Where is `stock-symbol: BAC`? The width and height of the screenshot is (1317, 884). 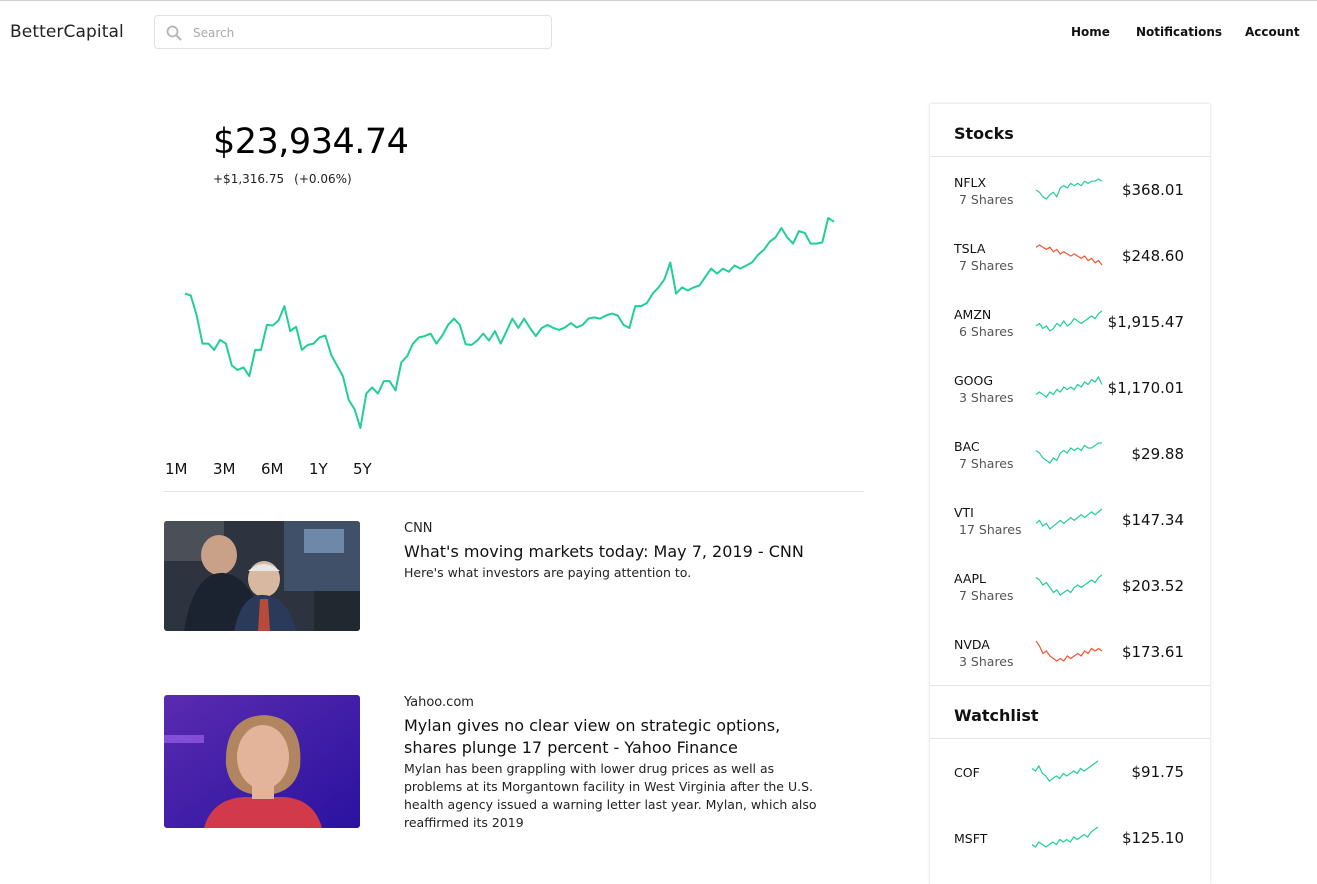 stock-symbol: BAC is located at coordinates (967, 446).